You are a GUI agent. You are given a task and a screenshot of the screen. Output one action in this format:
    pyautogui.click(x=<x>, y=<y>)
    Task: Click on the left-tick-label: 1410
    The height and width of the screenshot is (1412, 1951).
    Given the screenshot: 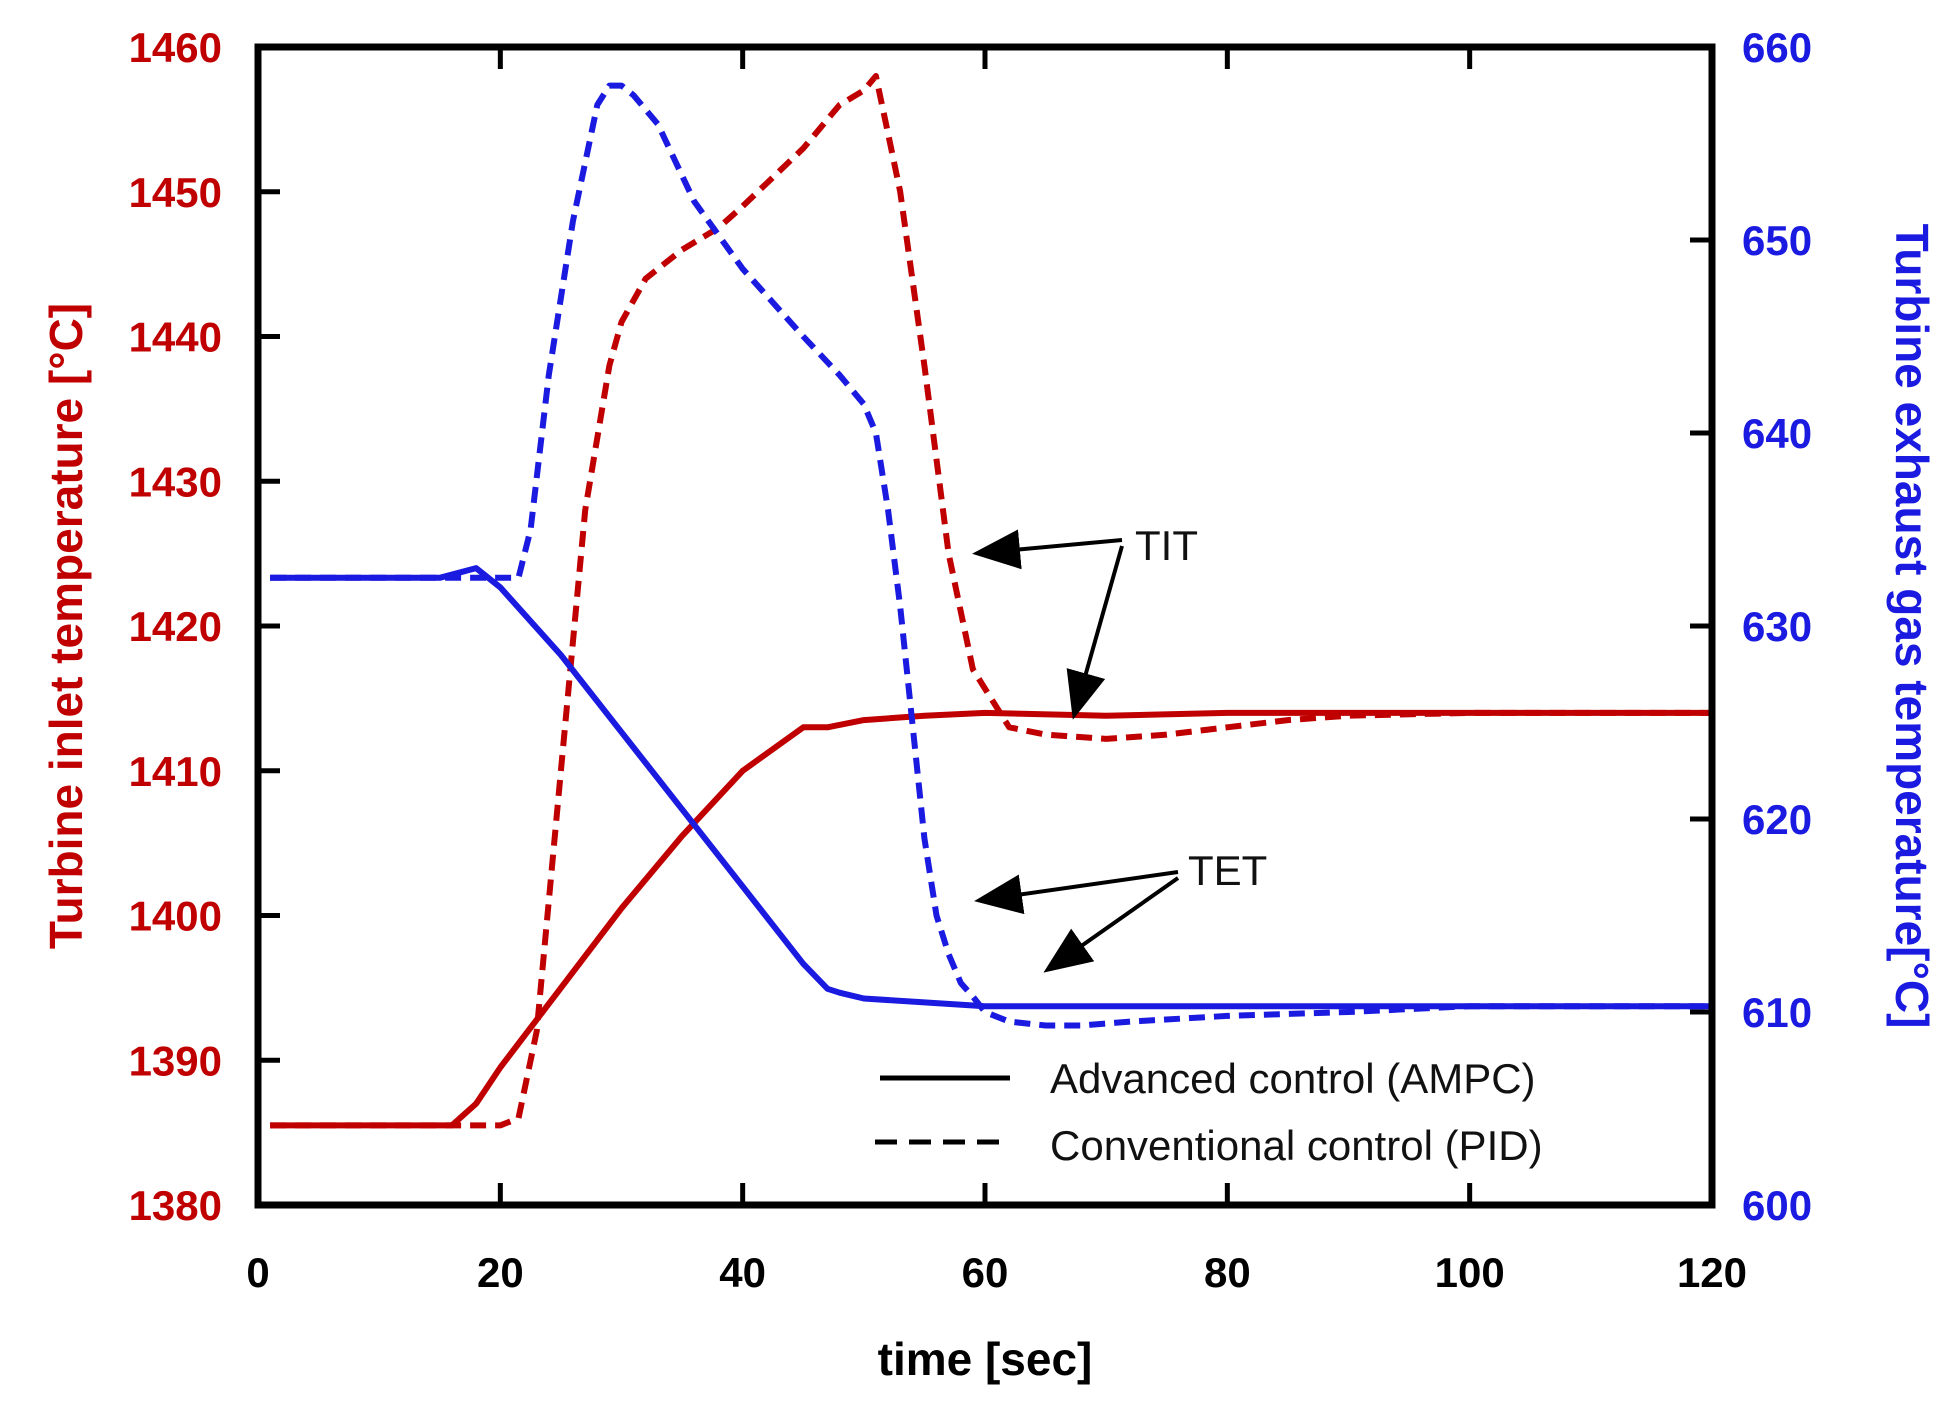 What is the action you would take?
    pyautogui.click(x=175, y=771)
    